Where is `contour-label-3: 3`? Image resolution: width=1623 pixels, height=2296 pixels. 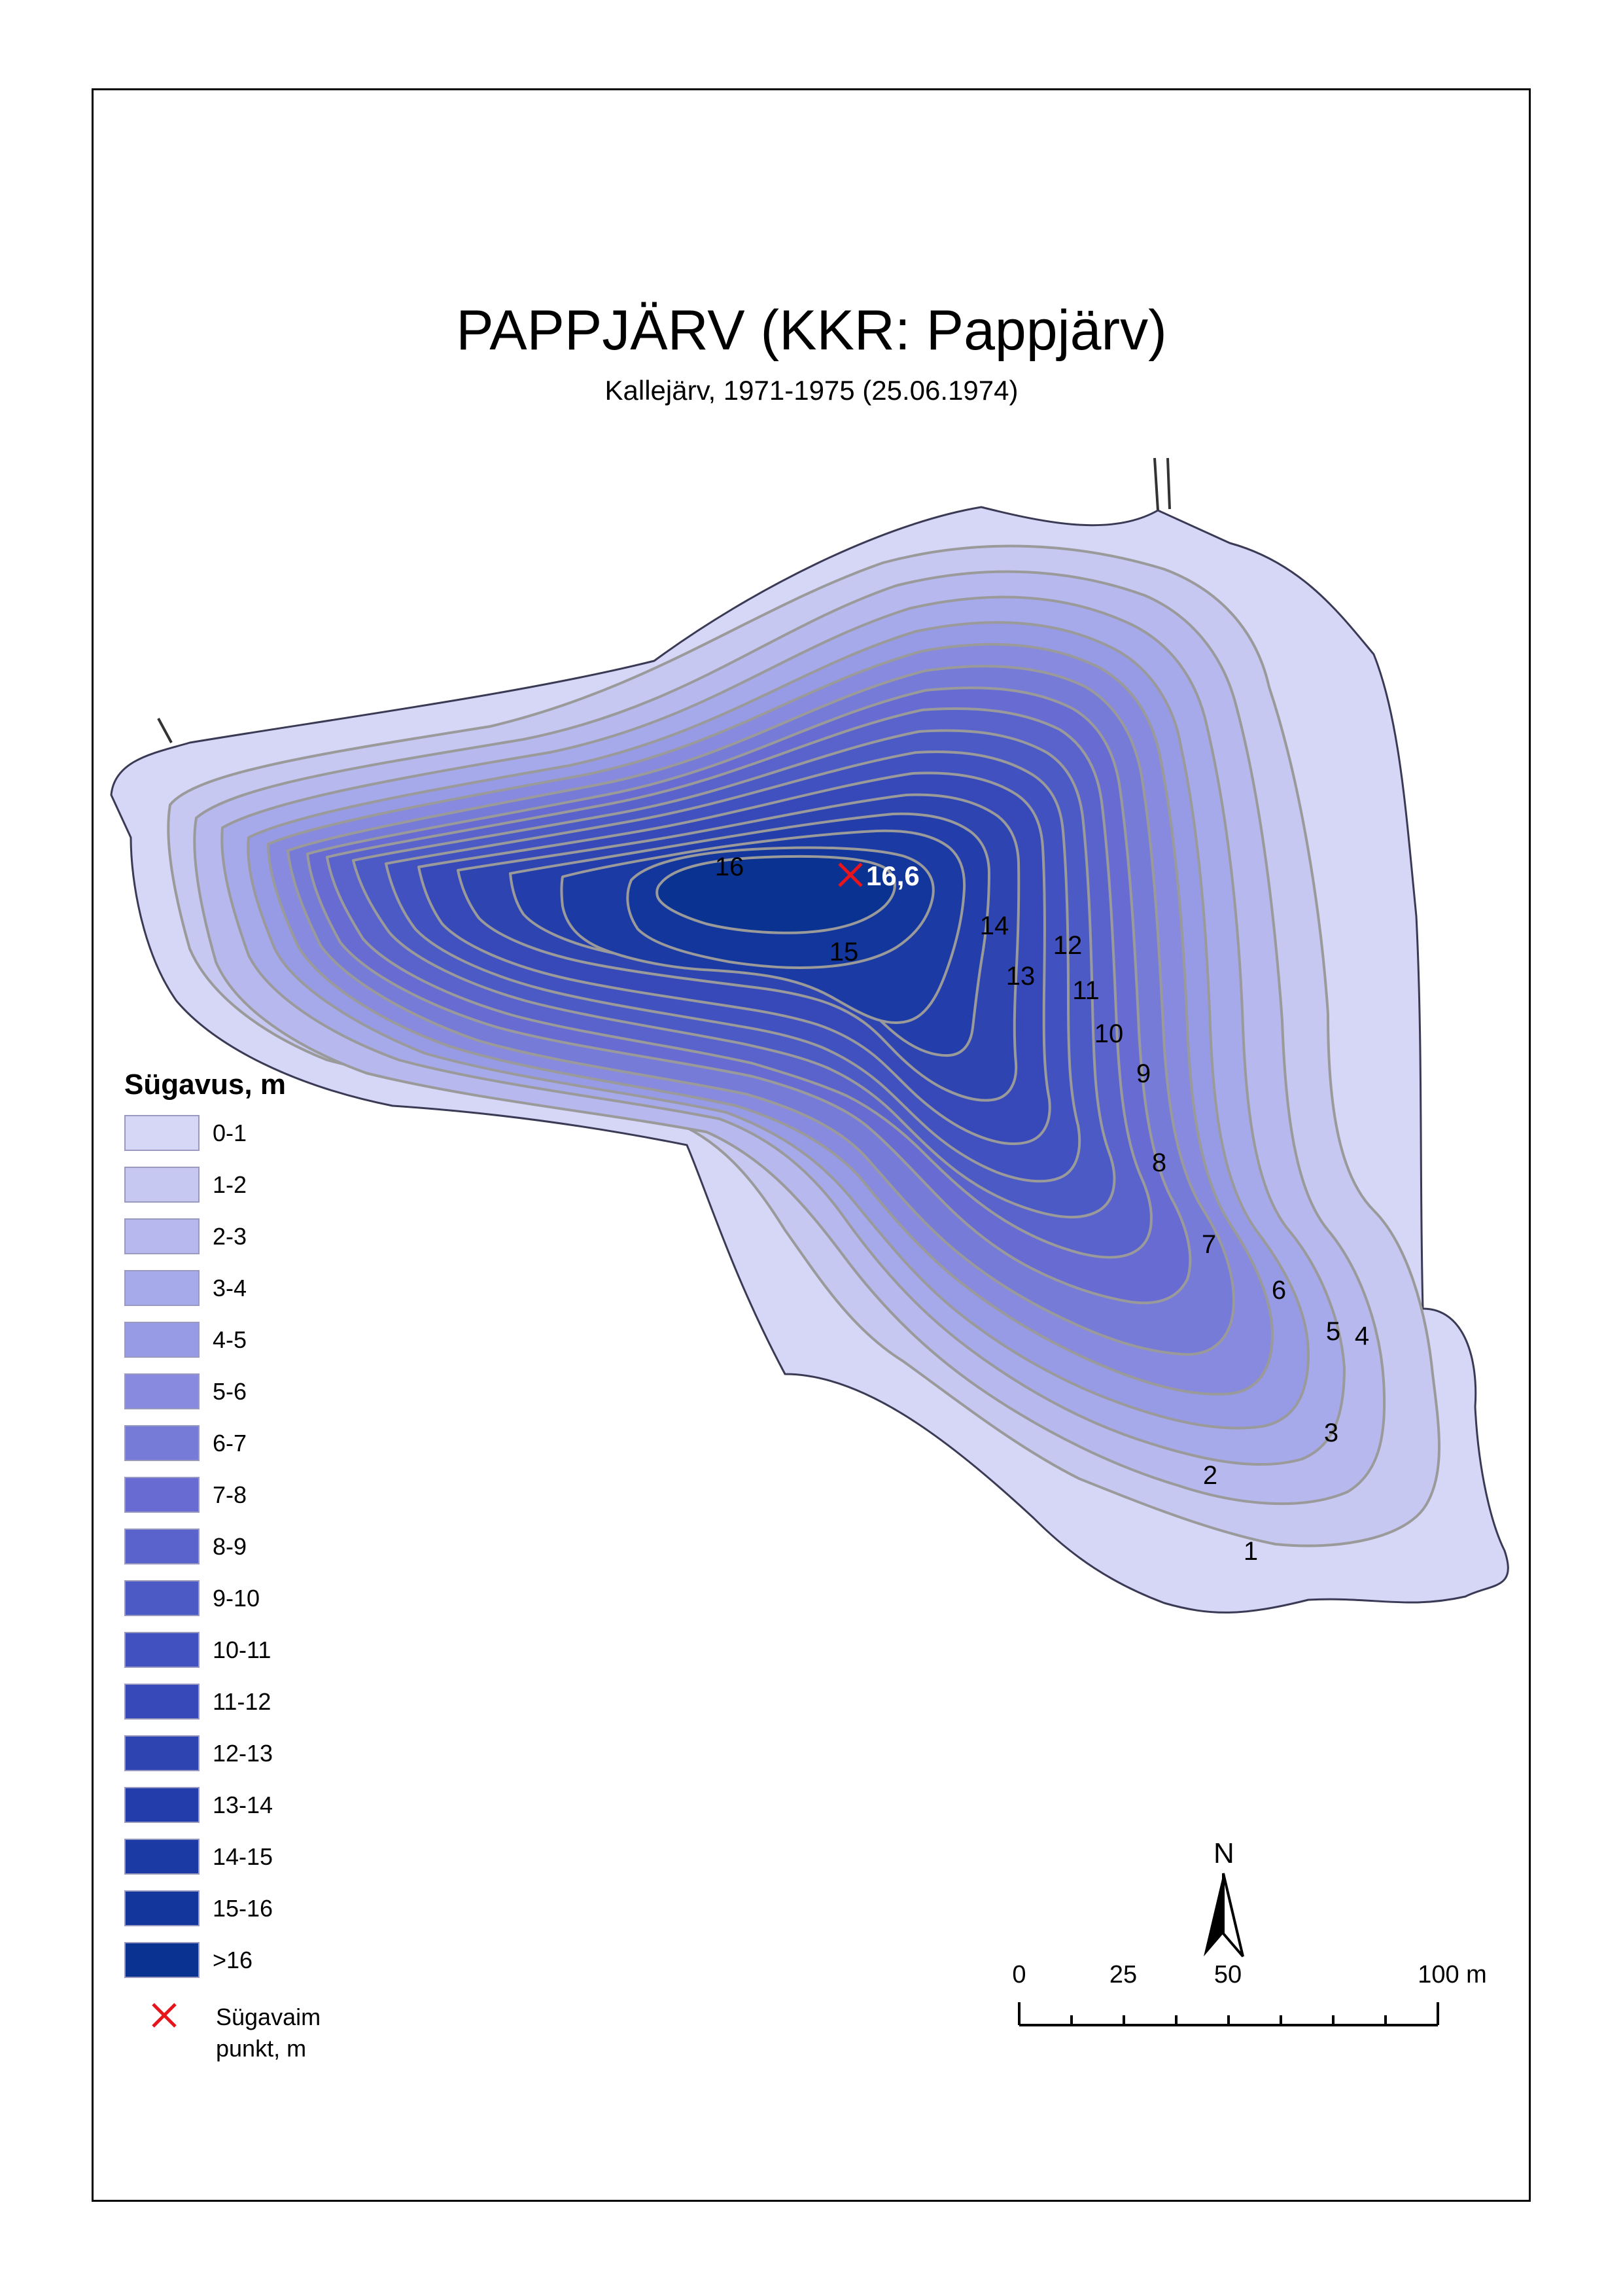 contour-label-3: 3 is located at coordinates (1331, 1433).